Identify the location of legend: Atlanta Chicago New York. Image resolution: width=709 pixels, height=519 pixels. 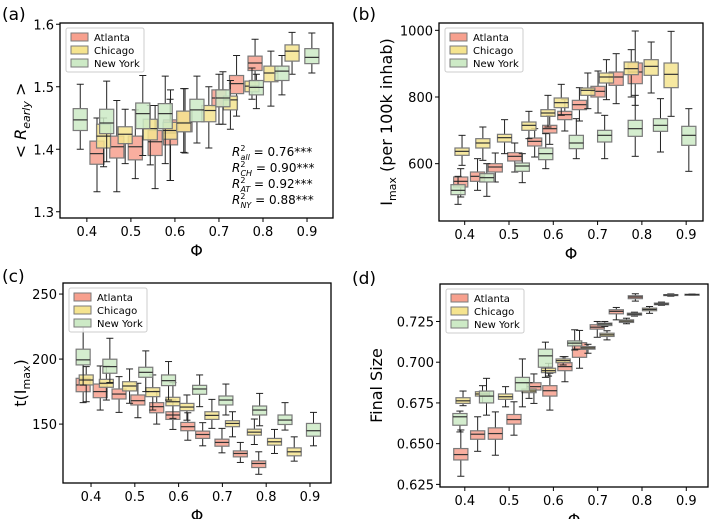
(485, 311).